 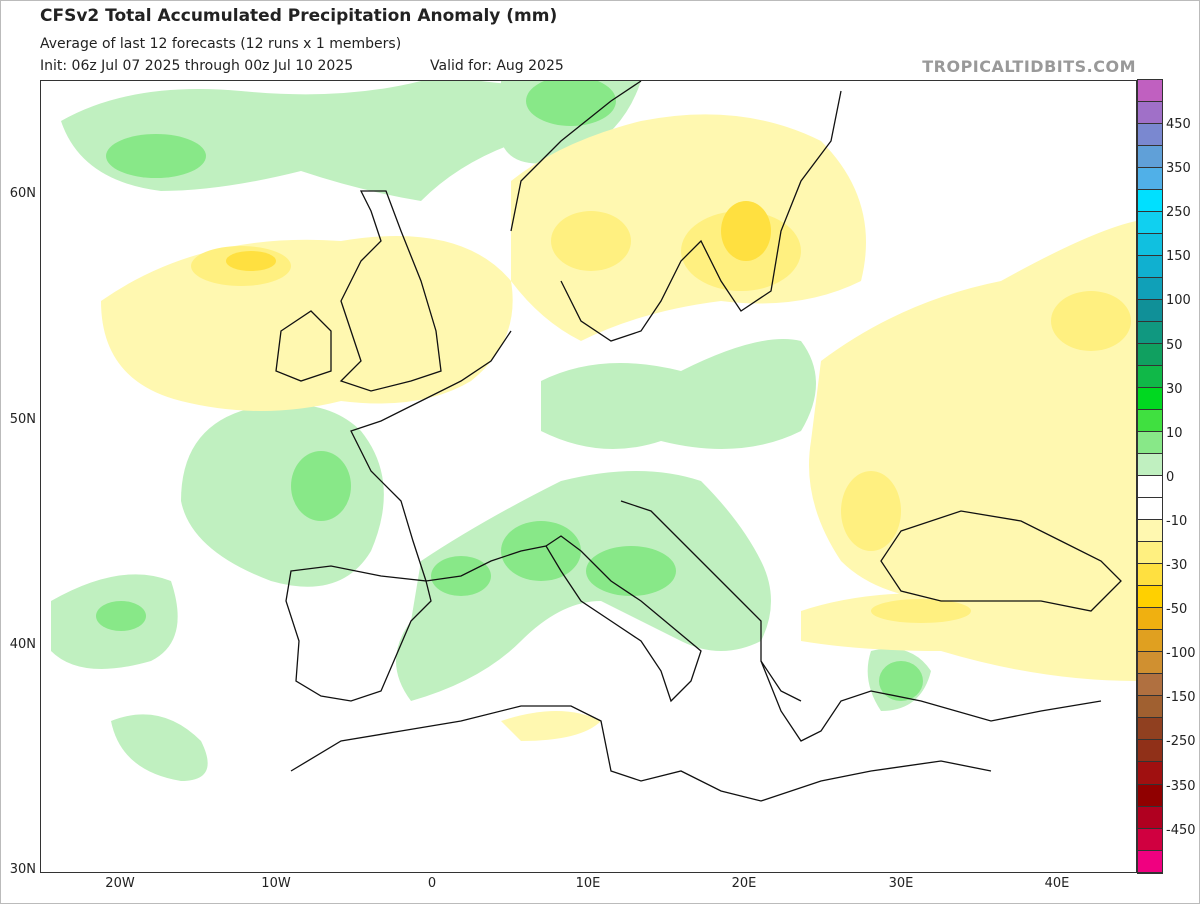 What do you see at coordinates (744, 883) in the screenshot?
I see `lon-label-20e: 20E` at bounding box center [744, 883].